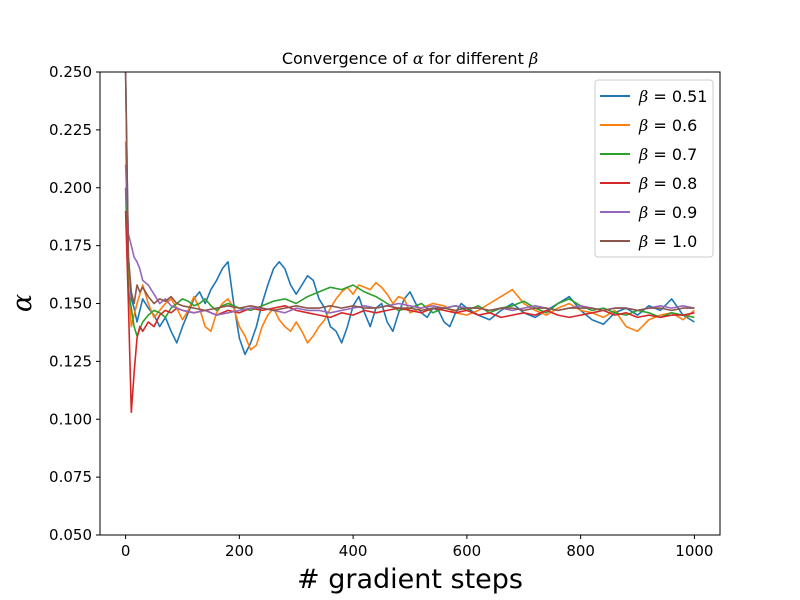 This screenshot has width=800, height=600. I want to click on x-tick-label: 600, so click(467, 551).